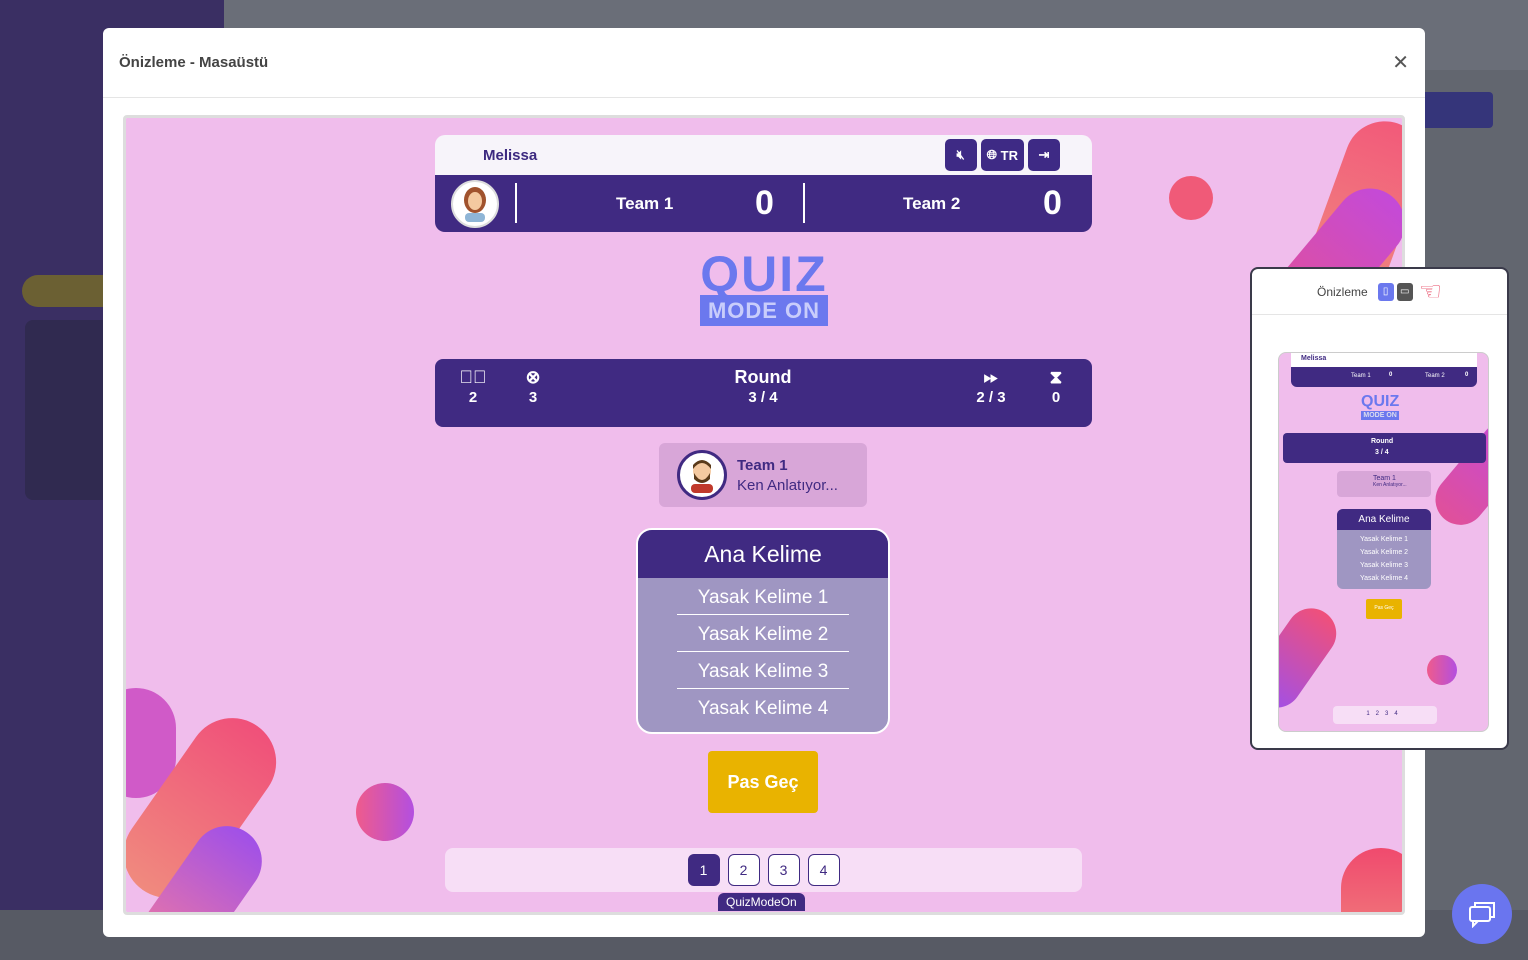  What do you see at coordinates (1056, 397) in the screenshot?
I see `time-value: 0` at bounding box center [1056, 397].